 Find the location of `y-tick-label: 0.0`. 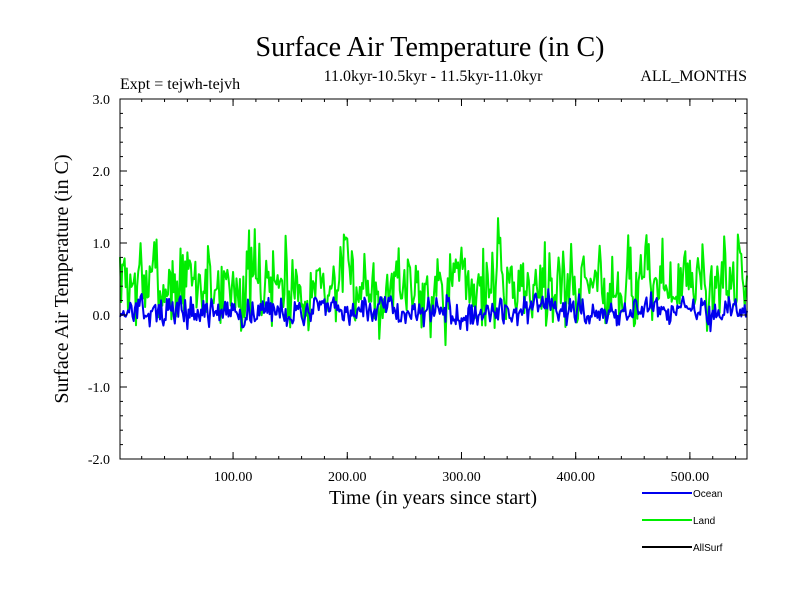

y-tick-label: 0.0 is located at coordinates (102, 316).